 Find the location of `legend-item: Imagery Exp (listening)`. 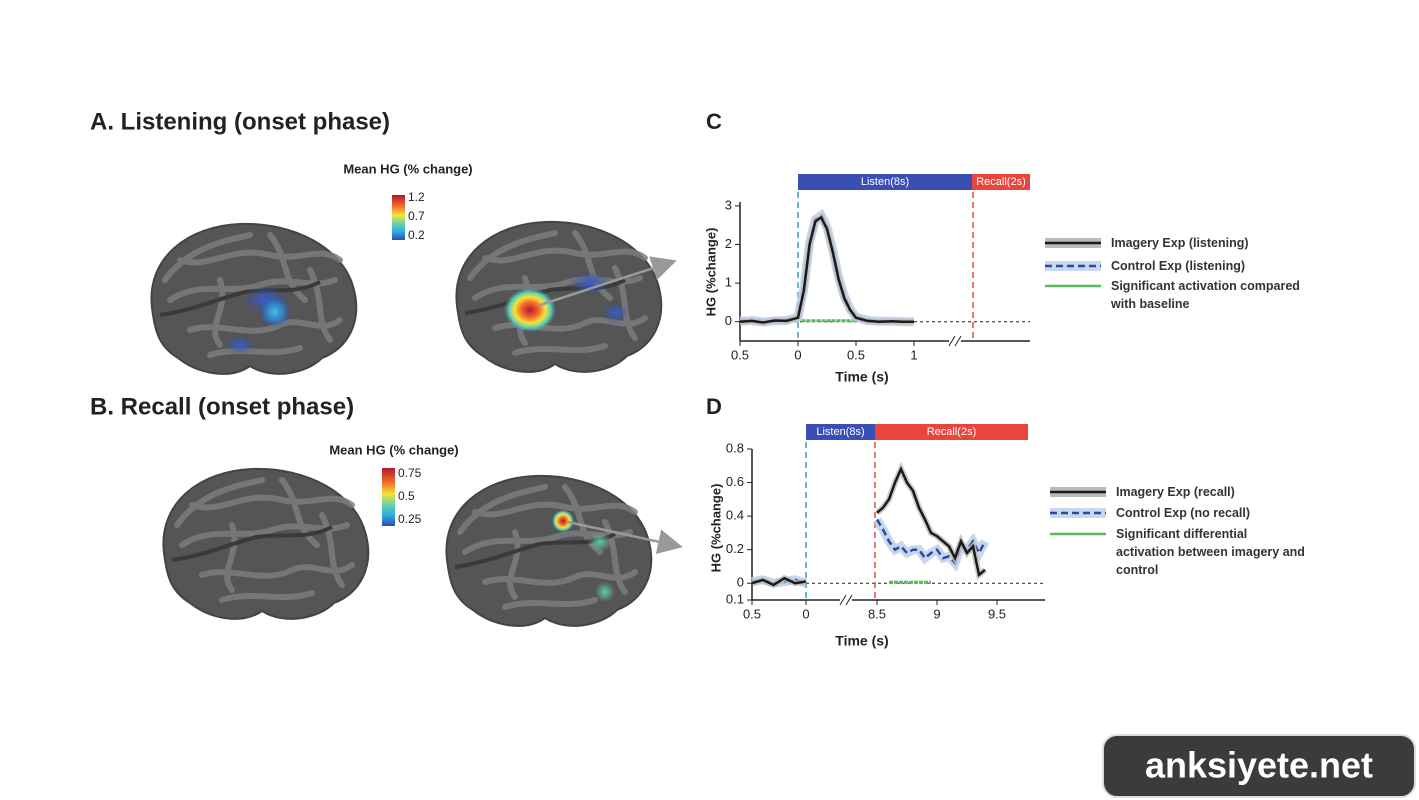

legend-item: Imagery Exp (listening) is located at coordinates (1173, 243).